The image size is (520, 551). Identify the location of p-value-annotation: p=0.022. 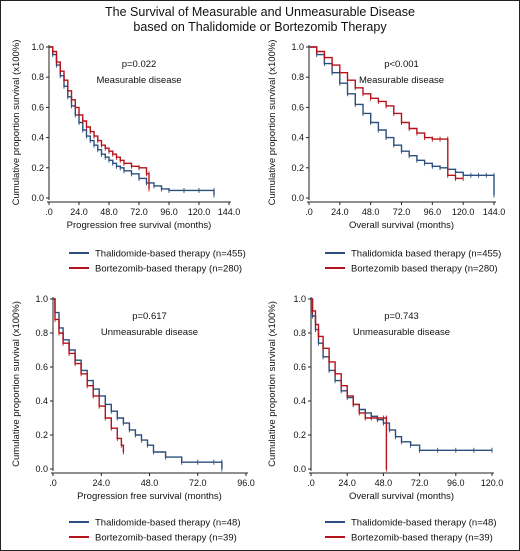
(139, 64).